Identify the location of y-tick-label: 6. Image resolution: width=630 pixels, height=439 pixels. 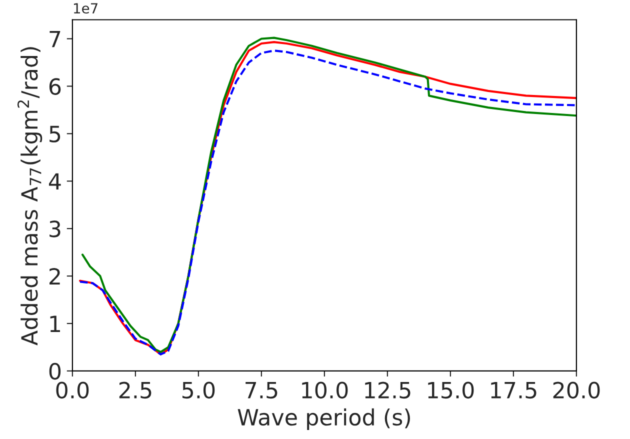
(55, 86).